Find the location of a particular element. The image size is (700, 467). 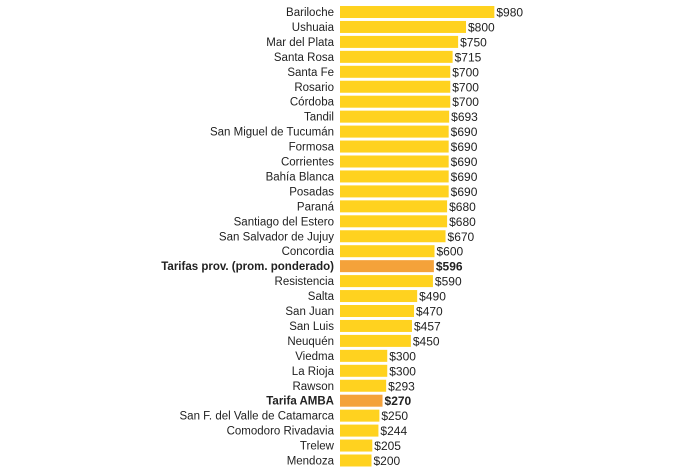

value-label: $450 is located at coordinates (426, 341).